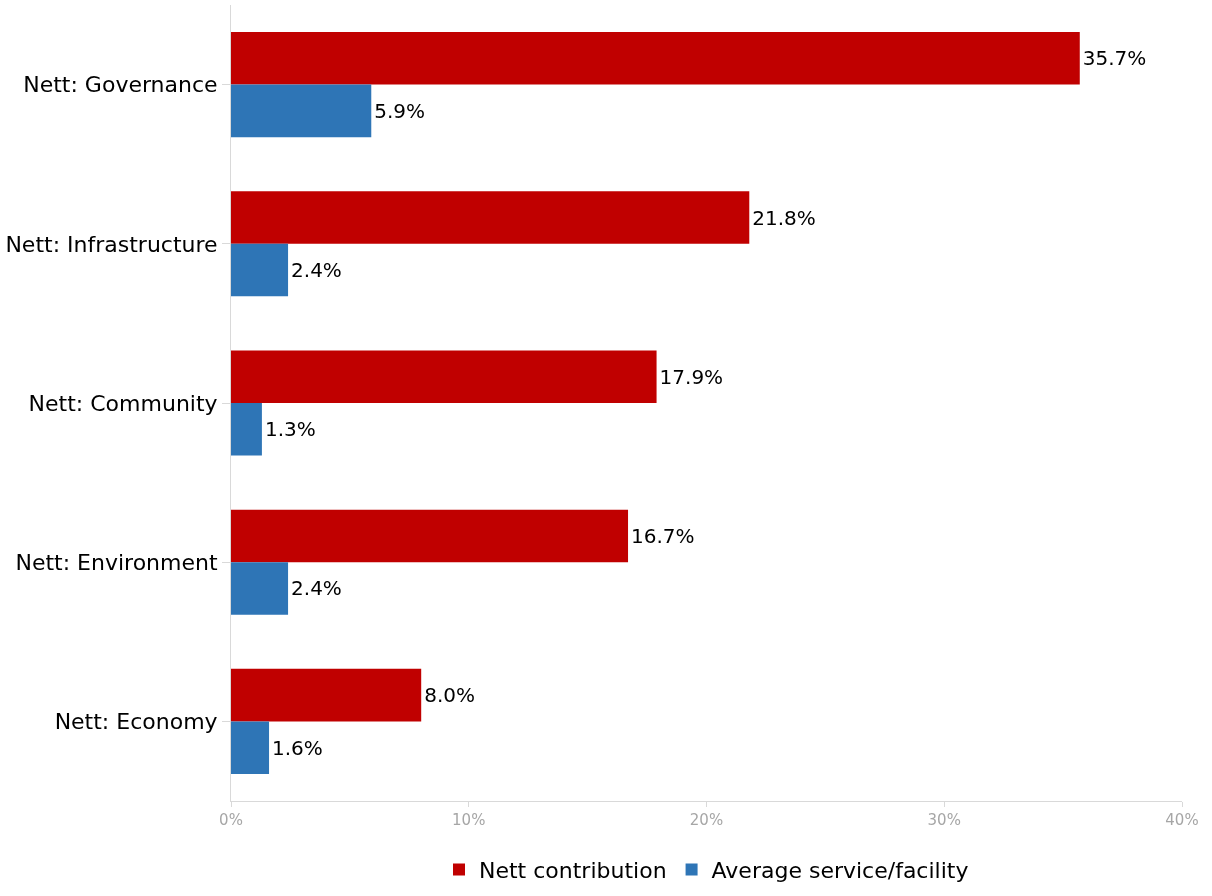 This screenshot has height=896, width=1212. I want to click on x-tick-label: 20%, so click(706, 820).